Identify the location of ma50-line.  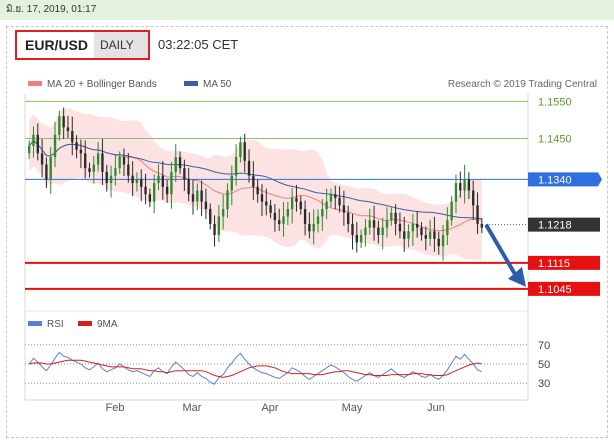
(255, 179).